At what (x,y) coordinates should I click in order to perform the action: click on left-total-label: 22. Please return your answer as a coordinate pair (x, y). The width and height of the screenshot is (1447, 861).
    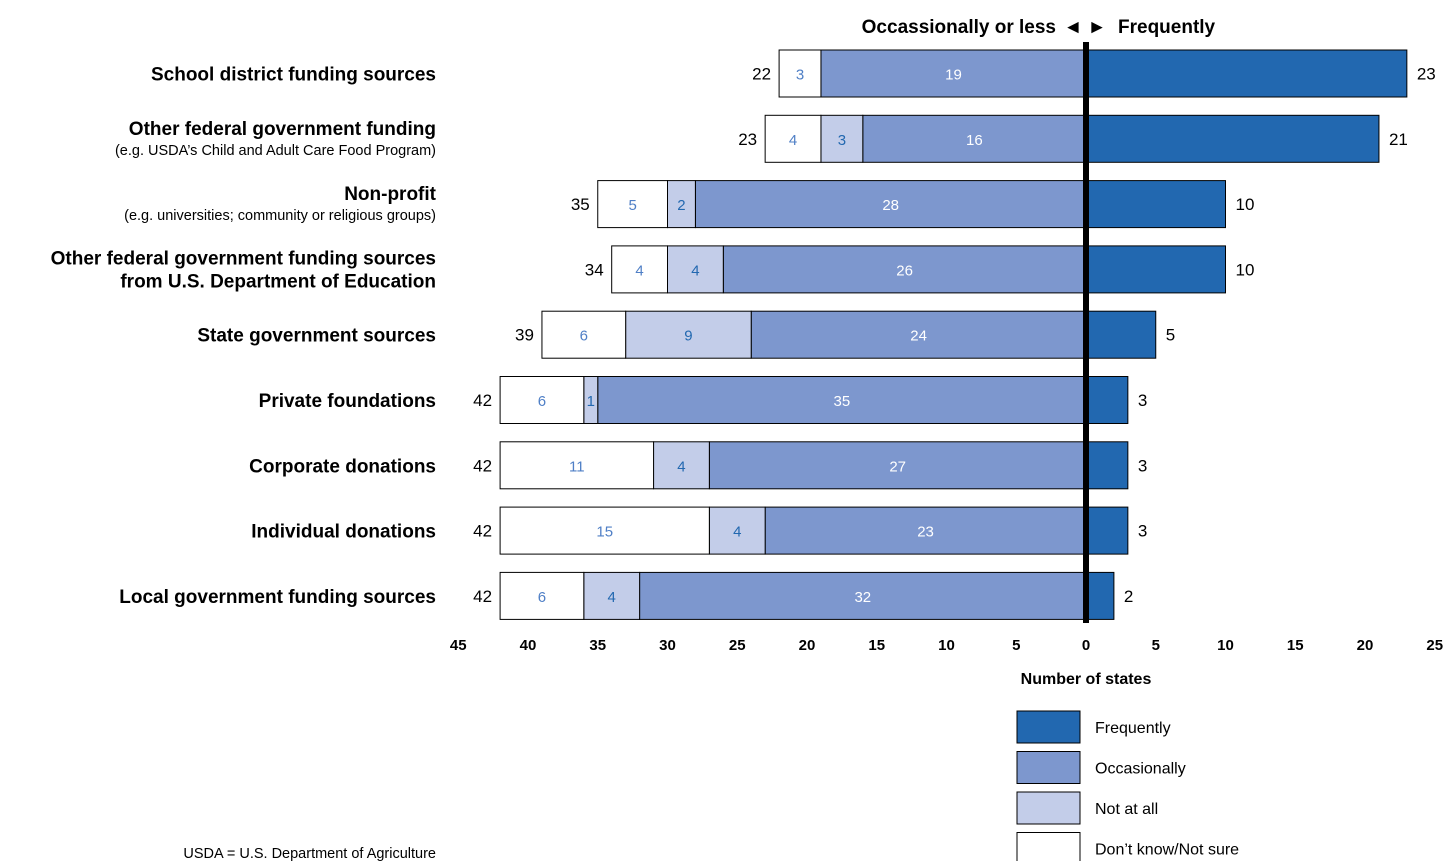
    Looking at the image, I should click on (761, 74).